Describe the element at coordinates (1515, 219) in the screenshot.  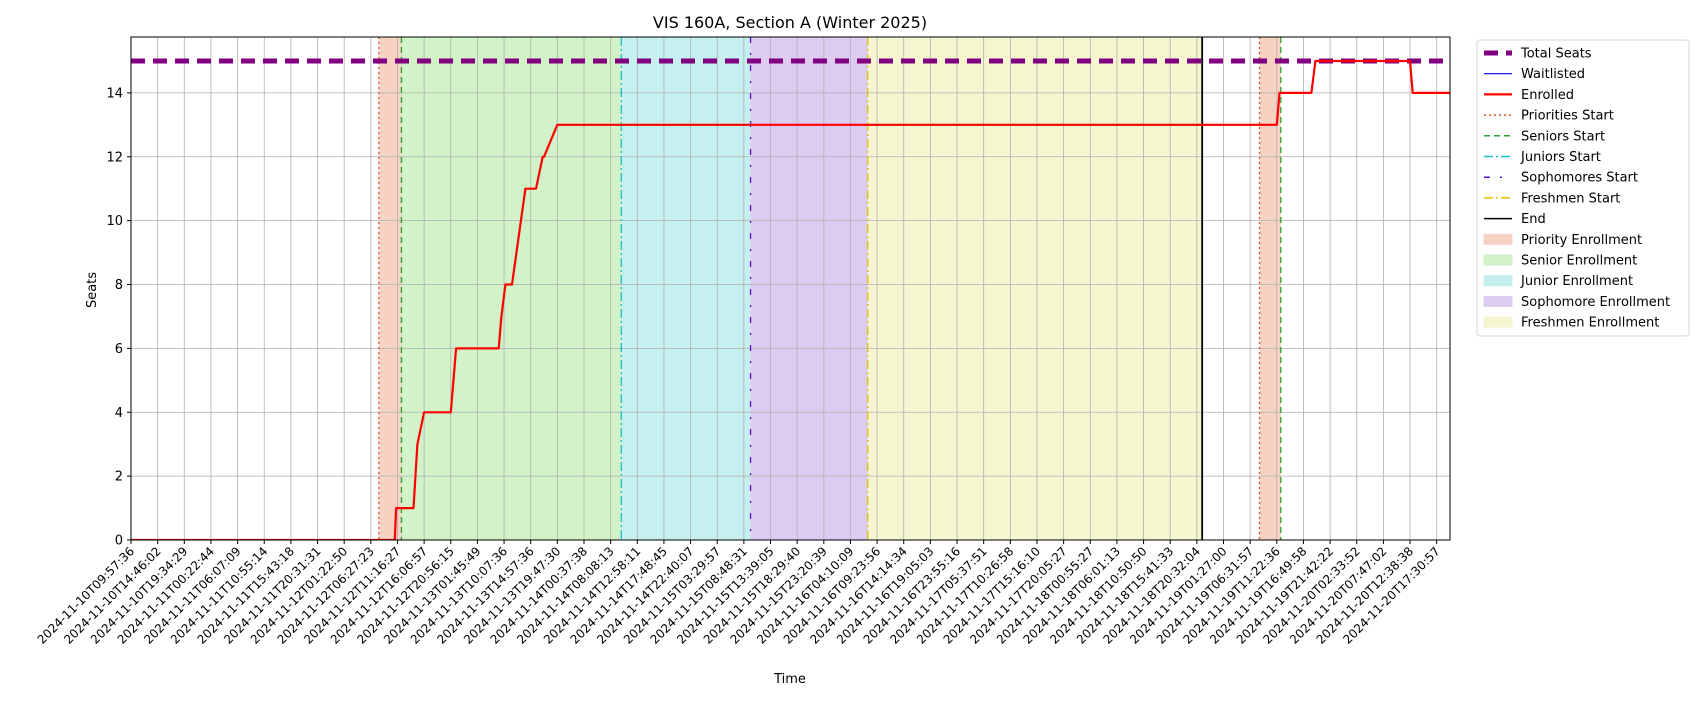
I see `legend-item-end: End` at that location.